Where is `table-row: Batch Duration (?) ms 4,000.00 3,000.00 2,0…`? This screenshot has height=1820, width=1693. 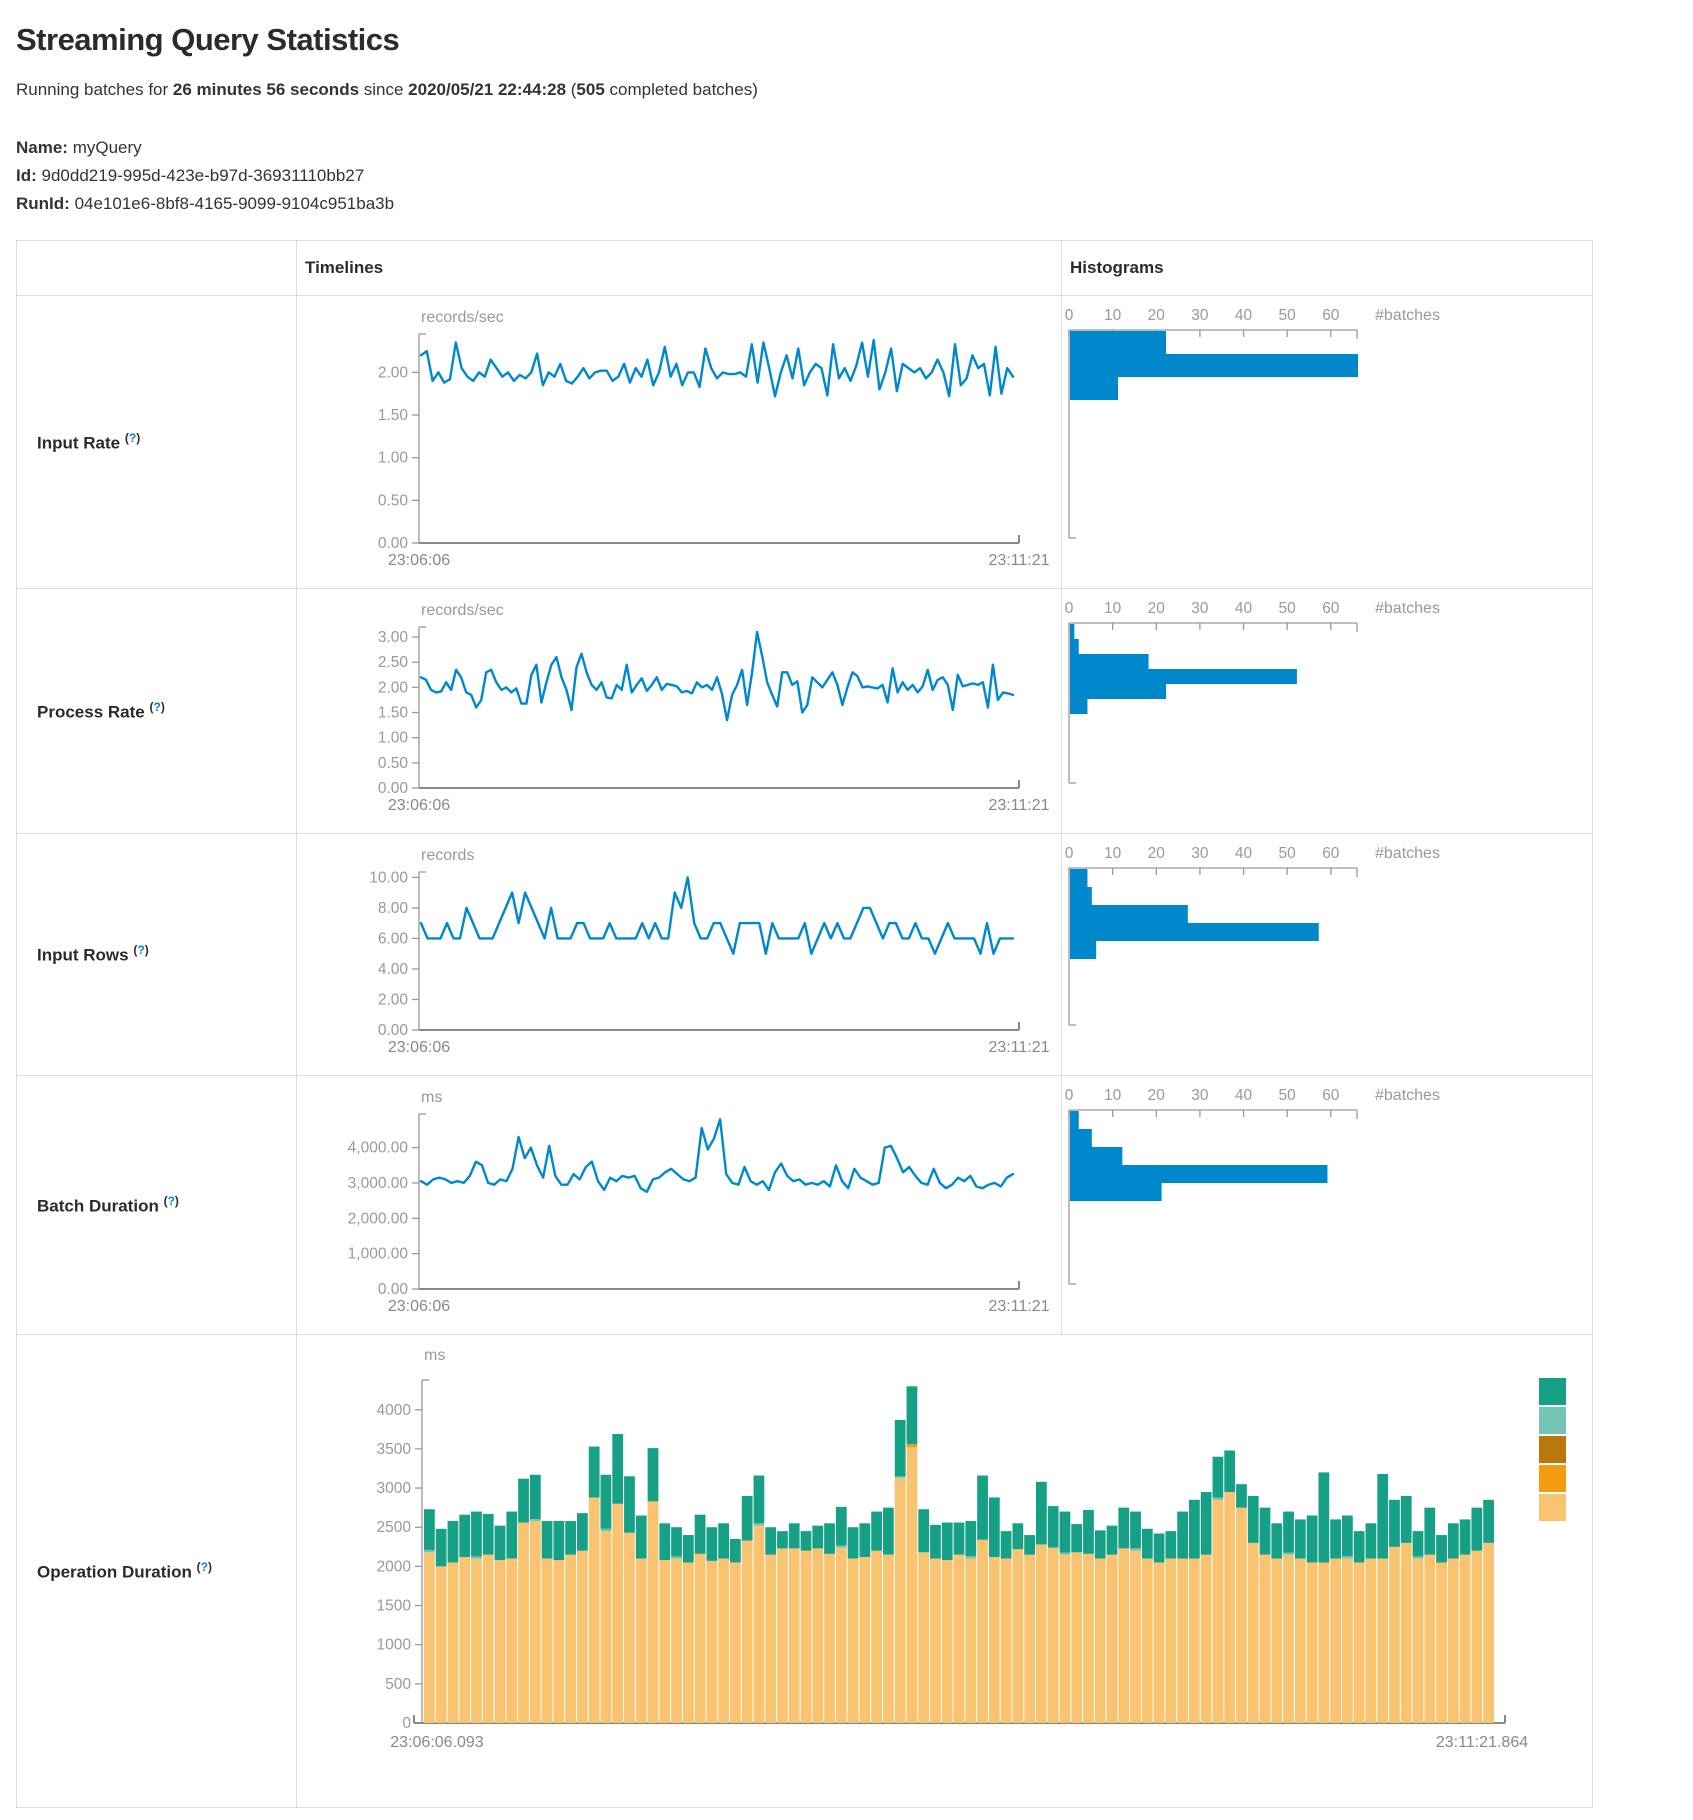
table-row: Batch Duration (?) ms 4,000.00 3,000.00 2,0… is located at coordinates (804, 1205).